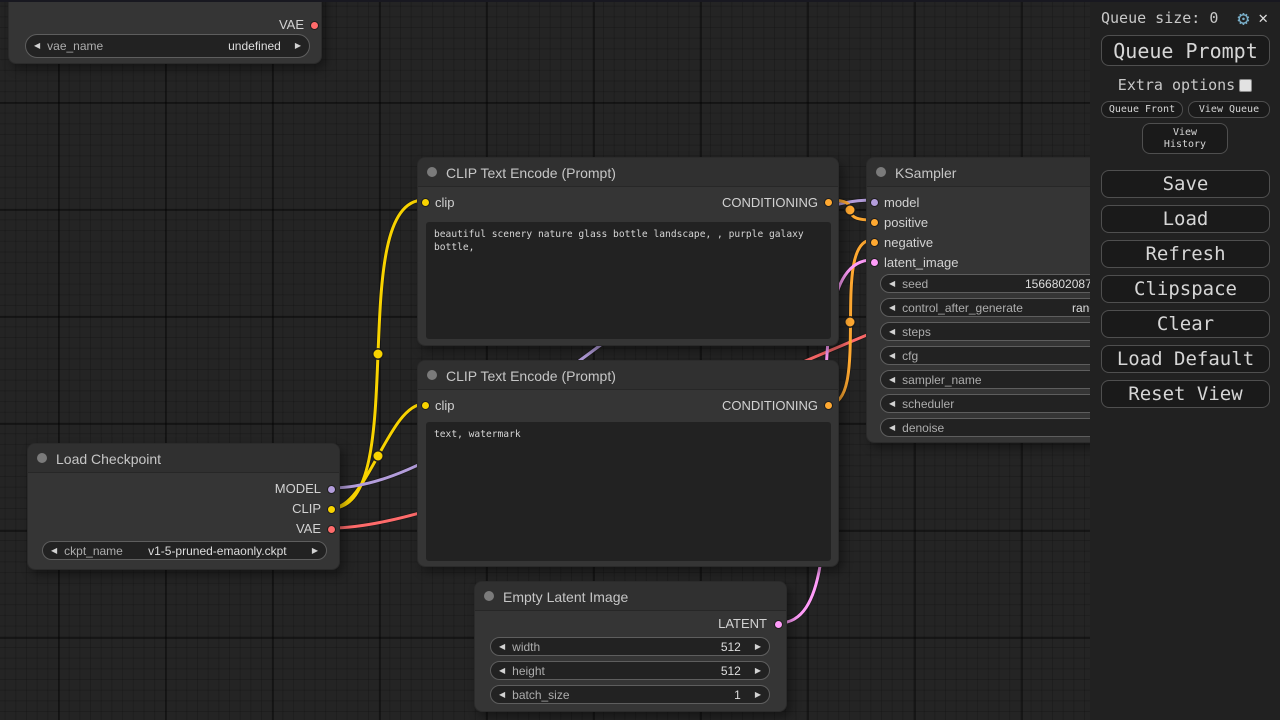 The height and width of the screenshot is (720, 1280). I want to click on node-titlebar: Load Checkpoint, so click(183, 458).